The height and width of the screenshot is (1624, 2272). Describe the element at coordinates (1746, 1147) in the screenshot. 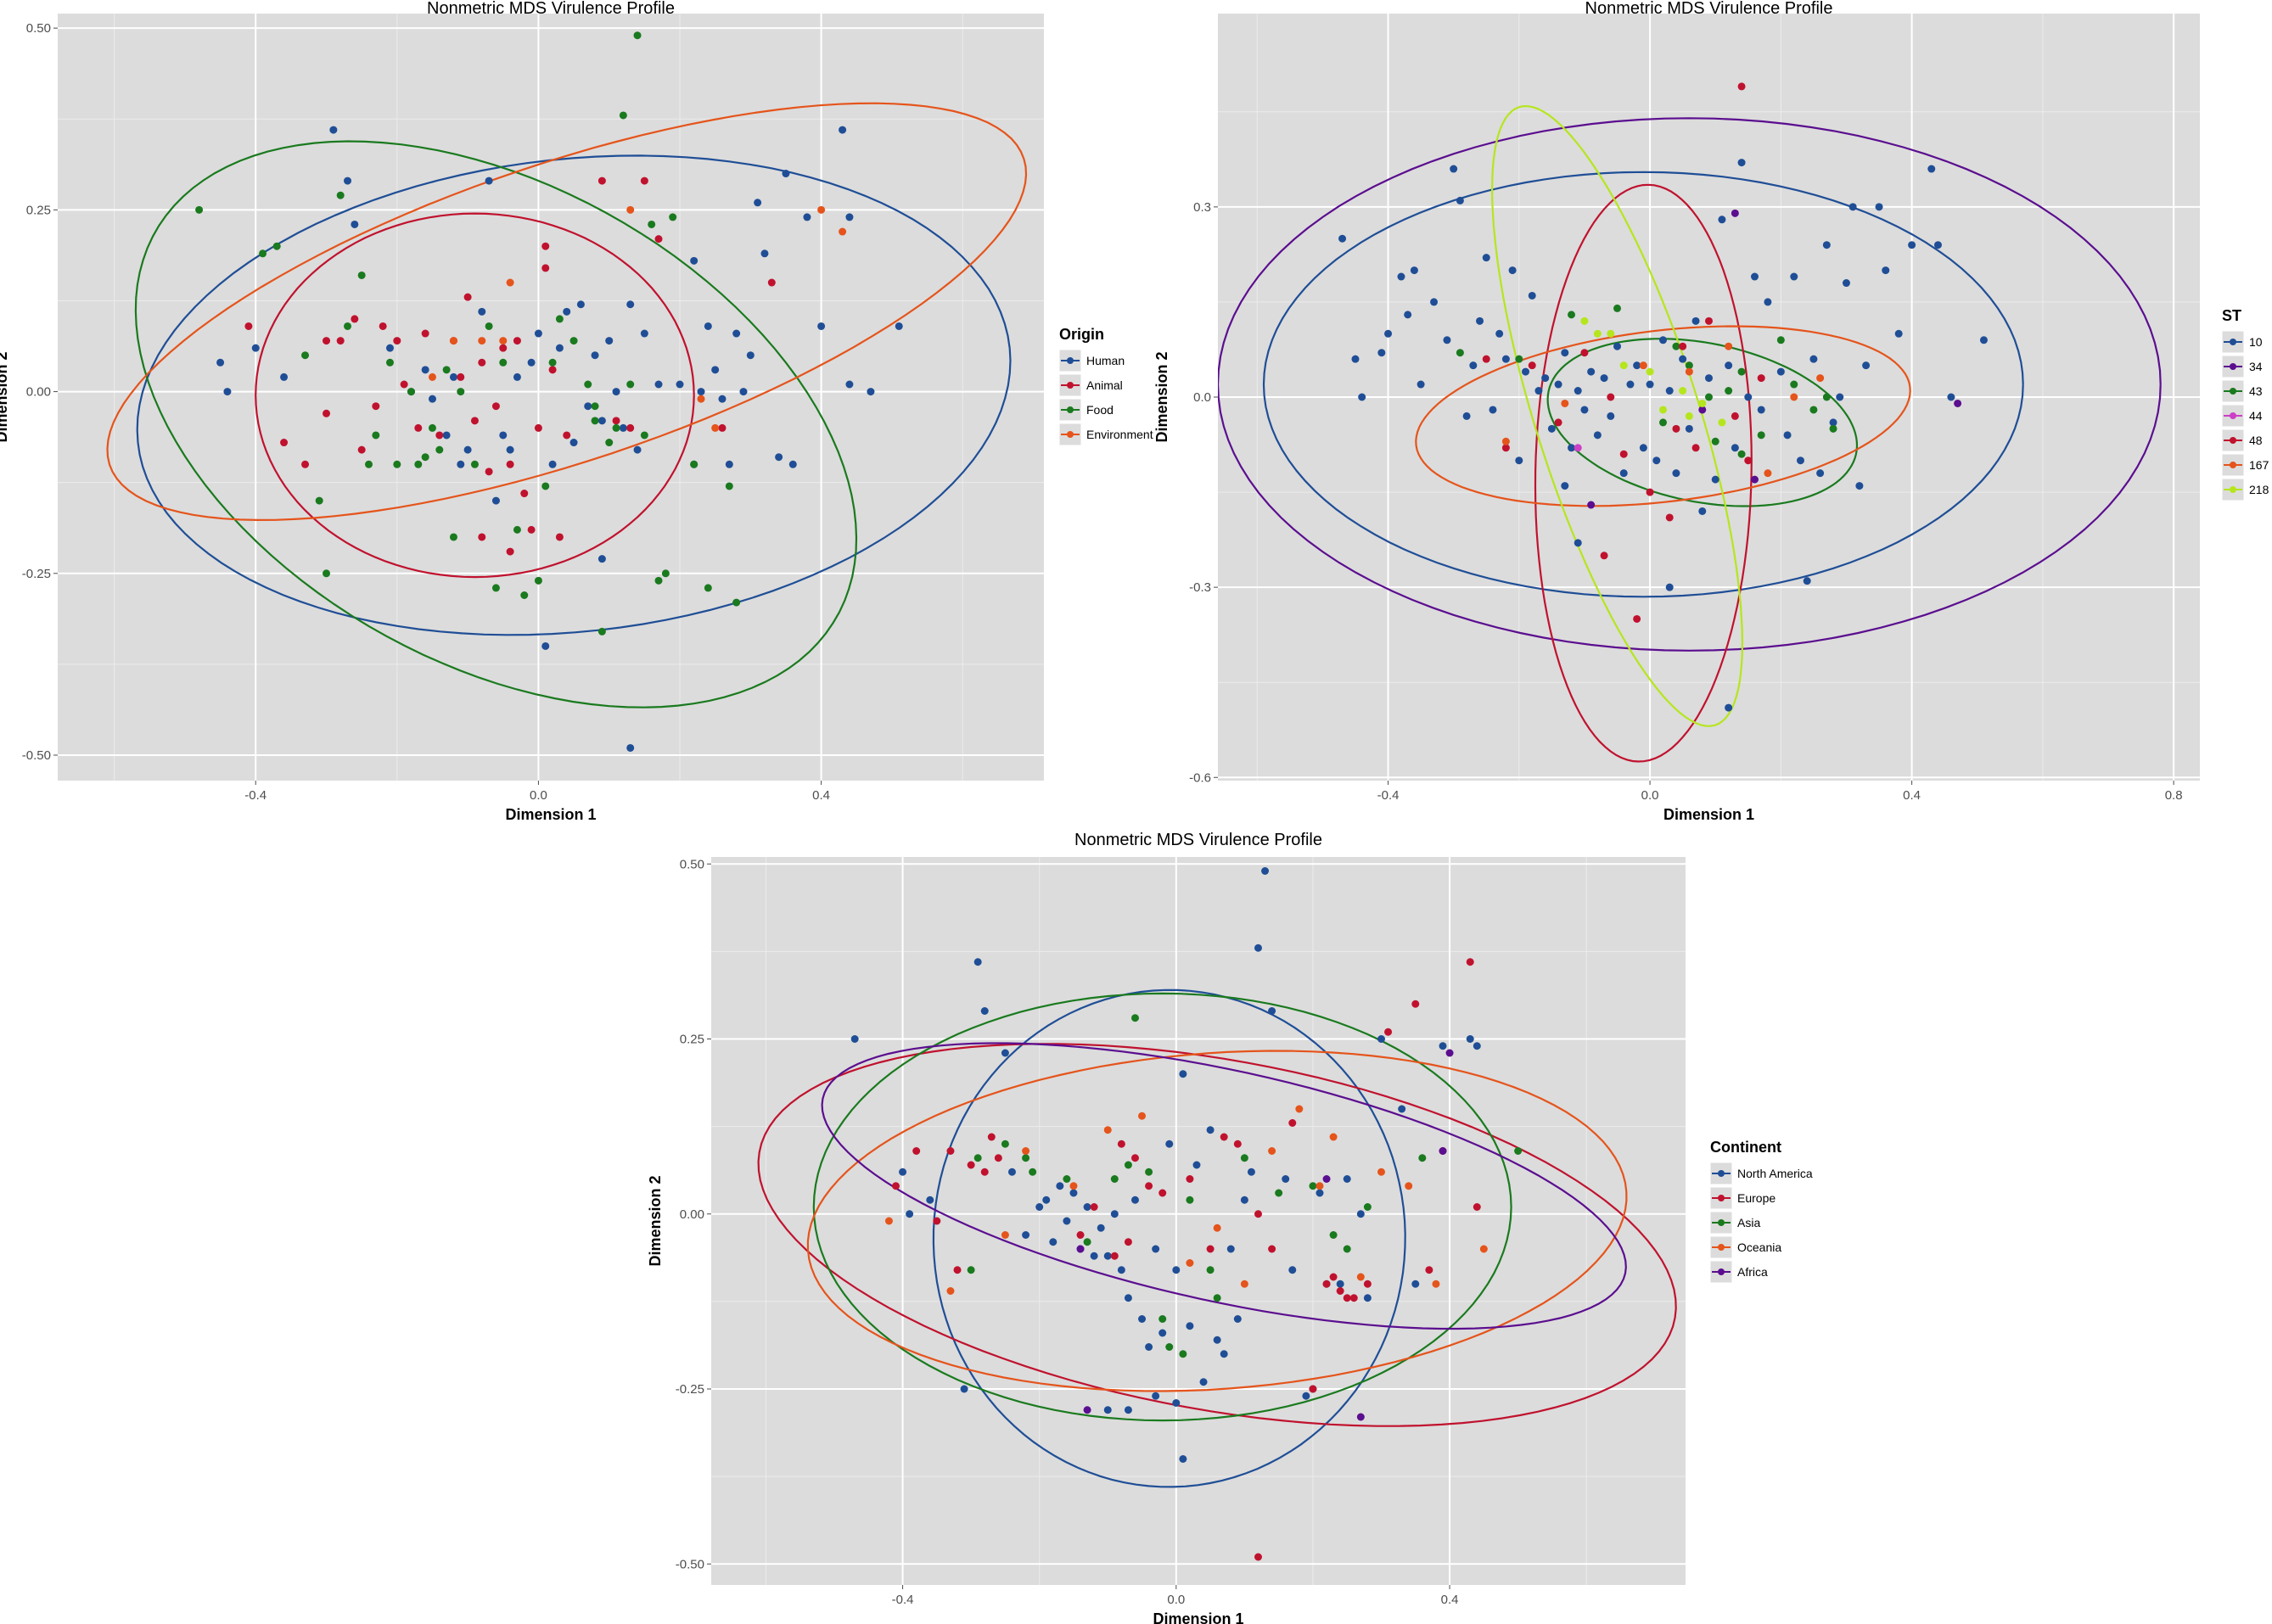

I see `legend-title: Continent` at that location.